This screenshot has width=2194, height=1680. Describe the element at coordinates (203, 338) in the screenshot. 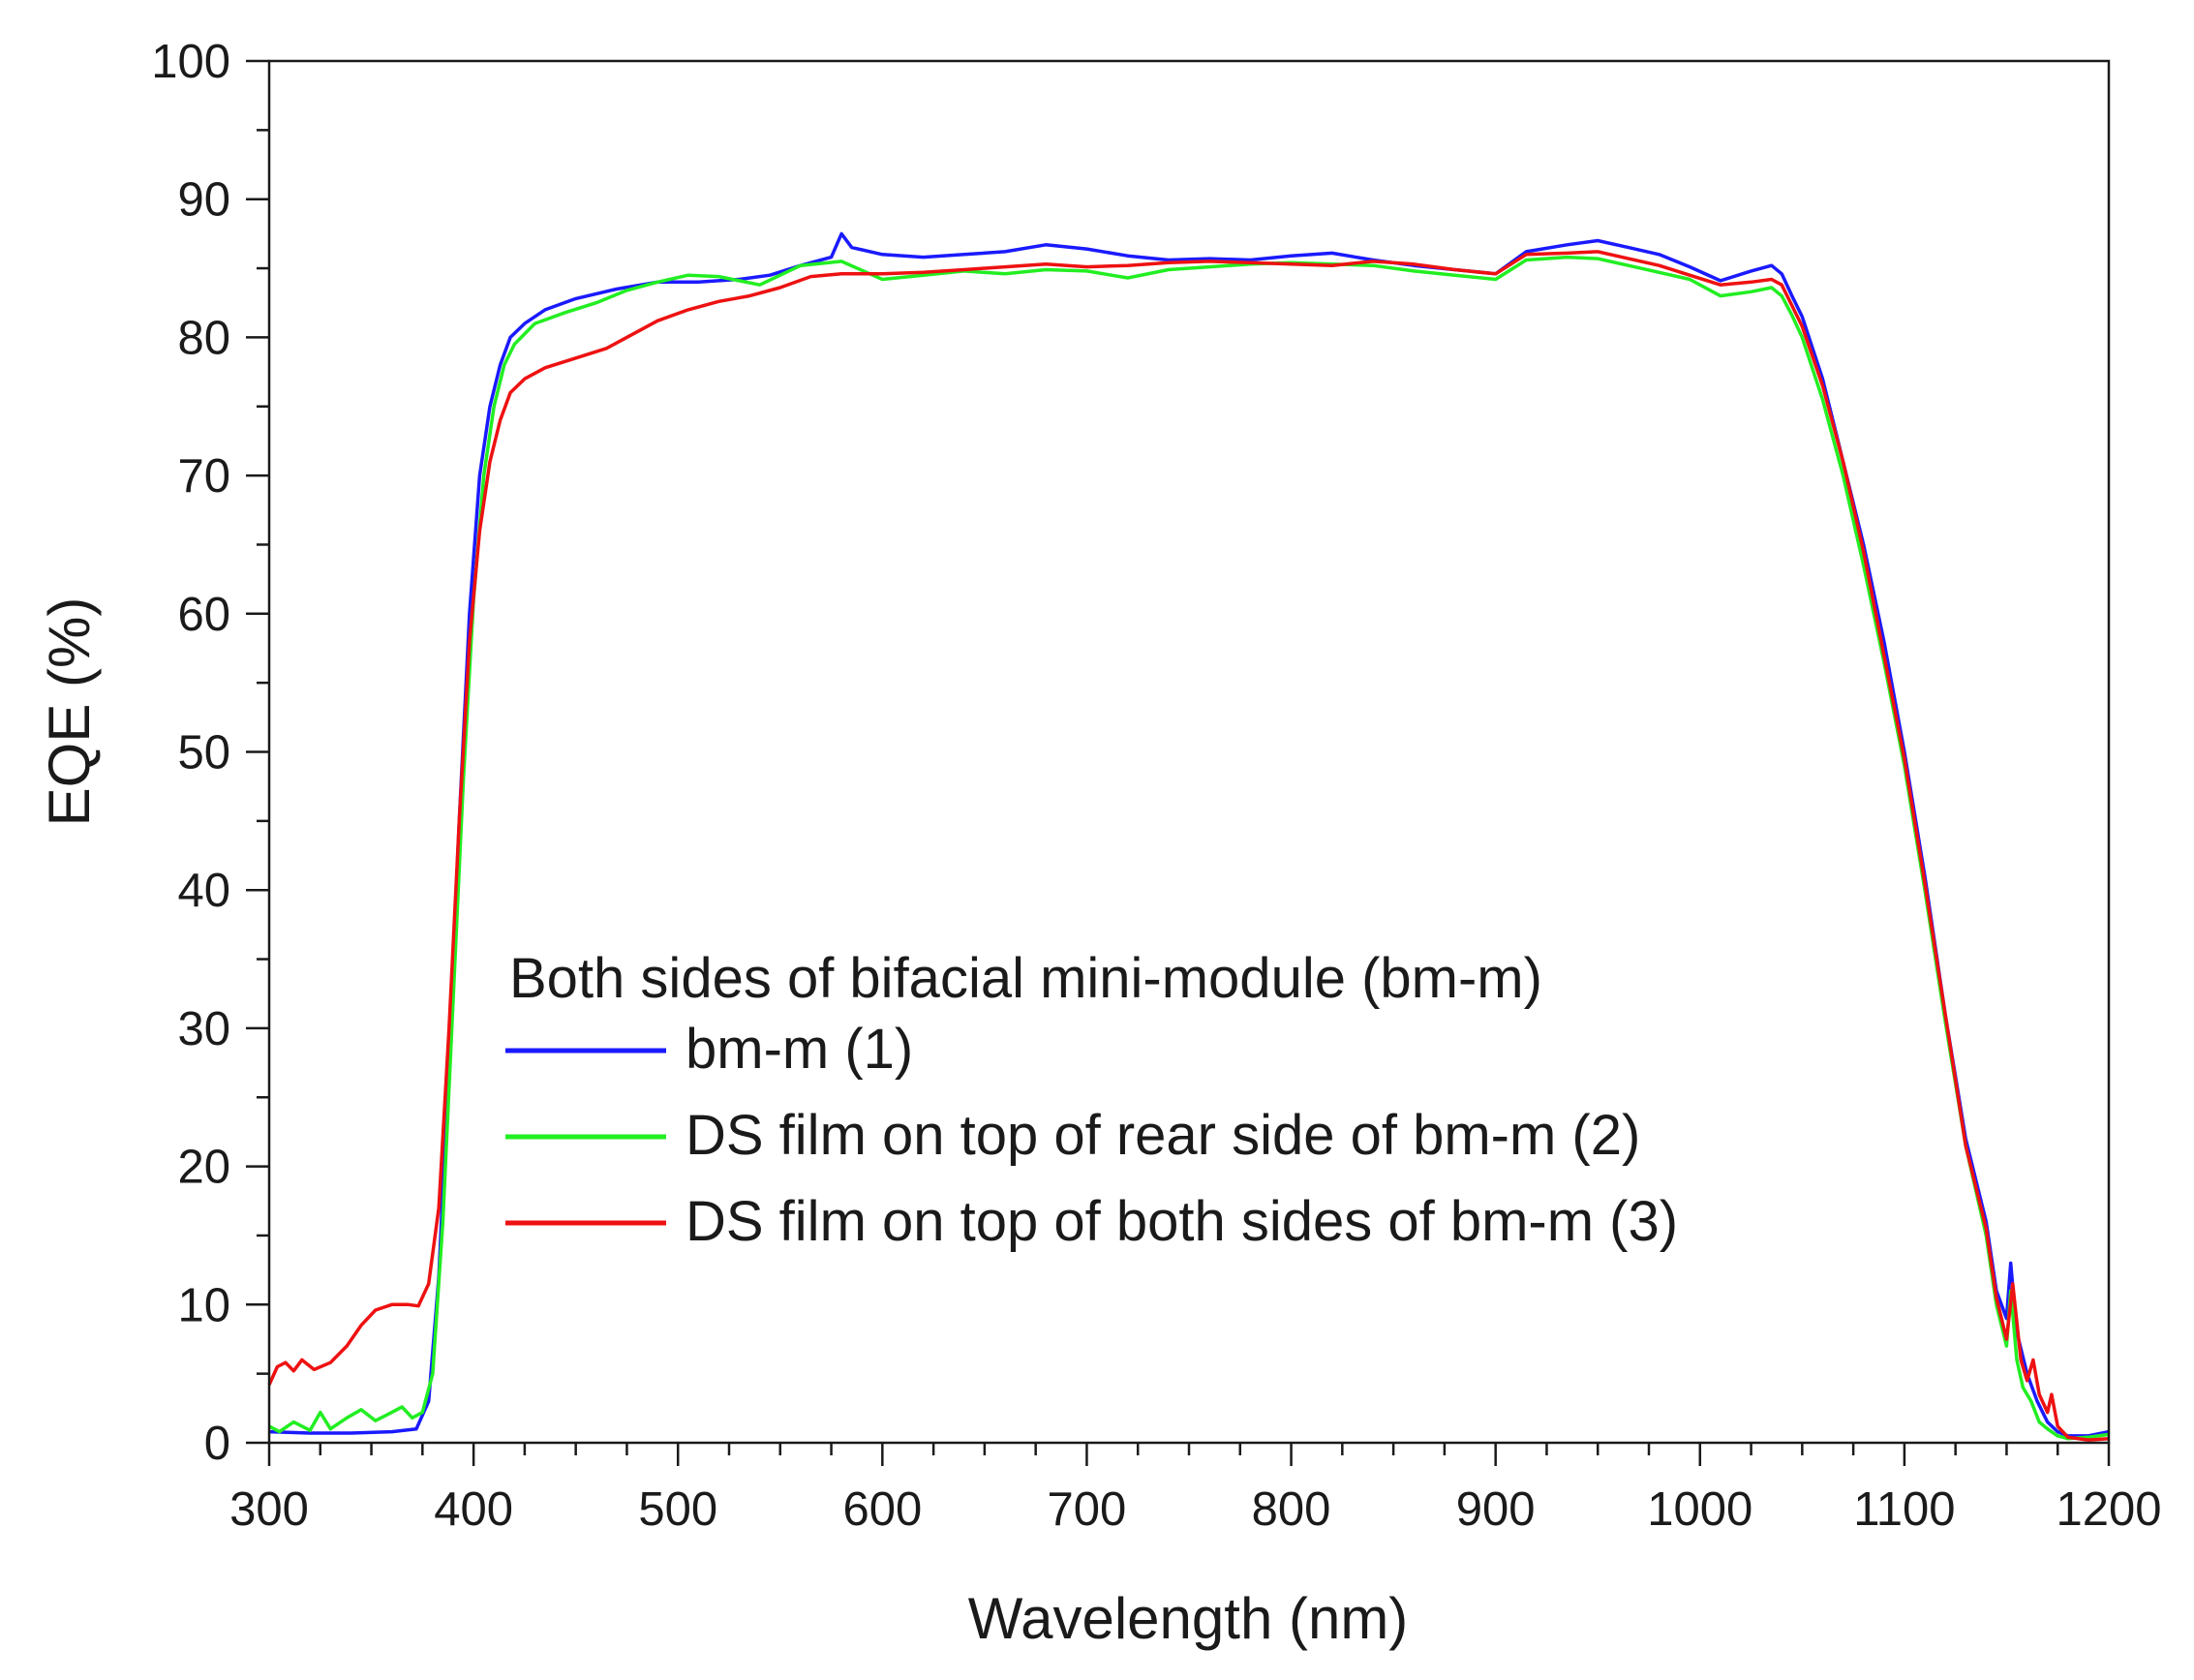

I see `y-tick-label: 80` at that location.